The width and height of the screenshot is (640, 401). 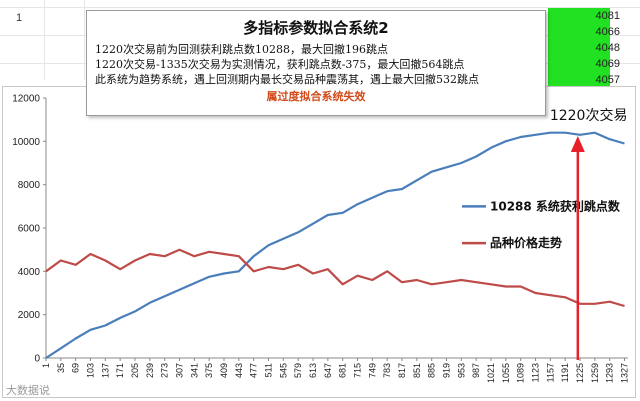 What do you see at coordinates (316, 28) in the screenshot?
I see `textbox-title: 多指标参数拟合系统2` at bounding box center [316, 28].